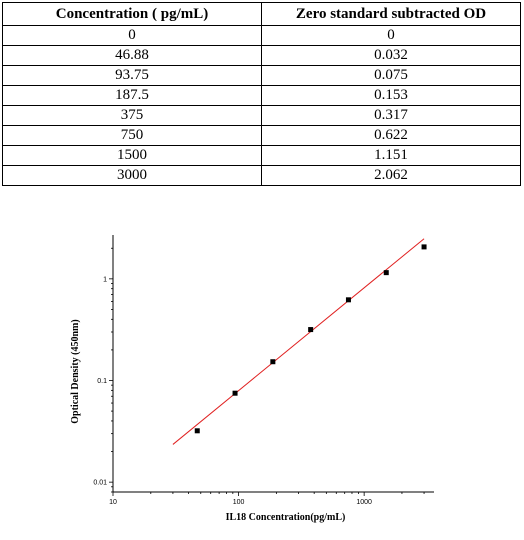 Image resolution: width=524 pixels, height=540 pixels. I want to click on cell-concentration: 3000, so click(132, 175).